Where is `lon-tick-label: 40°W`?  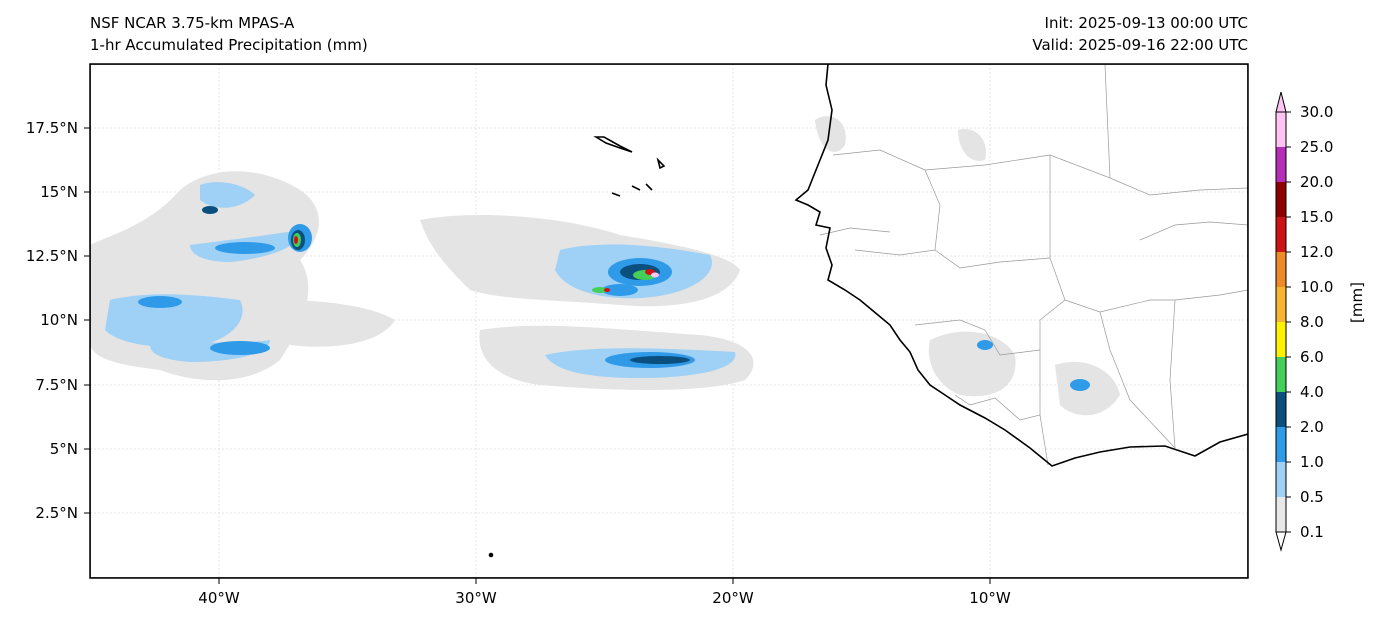
lon-tick-label: 40°W is located at coordinates (219, 598).